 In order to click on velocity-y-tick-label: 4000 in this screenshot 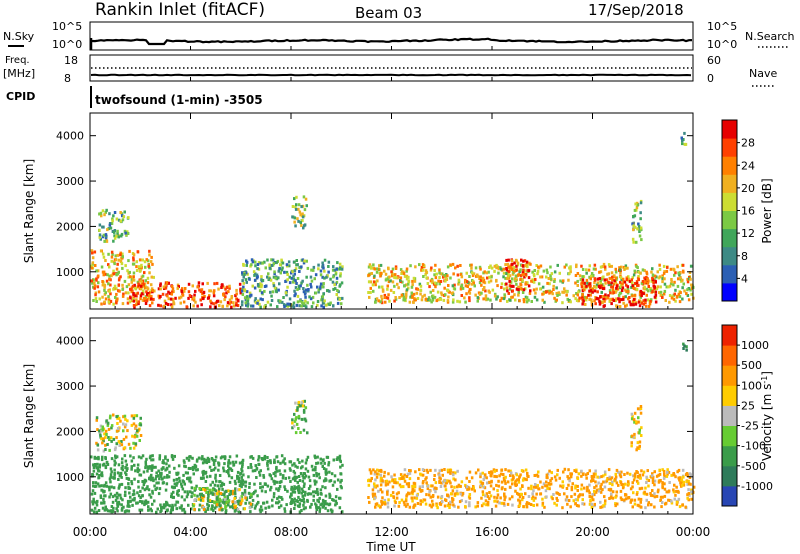, I will do `click(70, 341)`.